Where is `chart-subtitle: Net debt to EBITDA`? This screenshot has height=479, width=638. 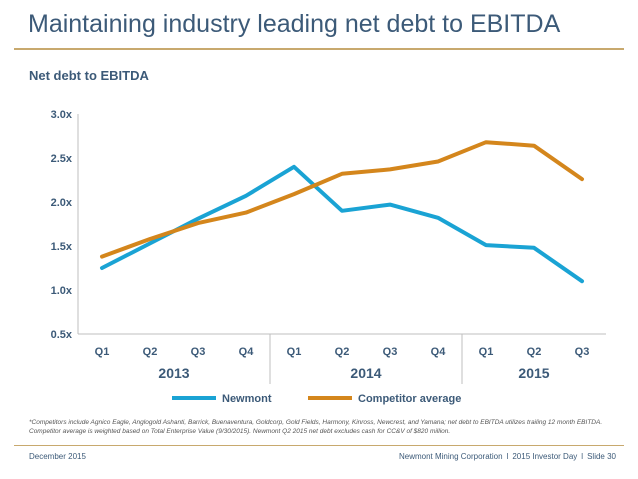
chart-subtitle: Net debt to EBITDA is located at coordinates (89, 75).